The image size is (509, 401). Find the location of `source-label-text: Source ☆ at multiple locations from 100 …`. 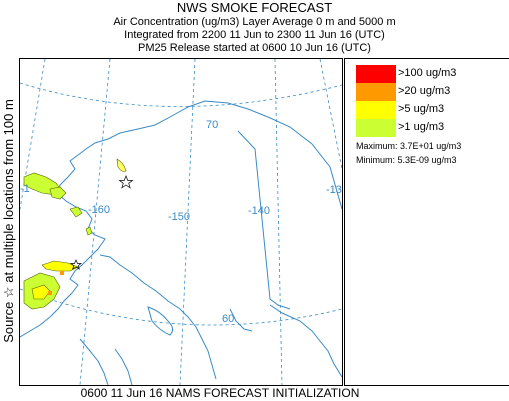

source-label-text: Source ☆ at multiple locations from 100 … is located at coordinates (8, 221).